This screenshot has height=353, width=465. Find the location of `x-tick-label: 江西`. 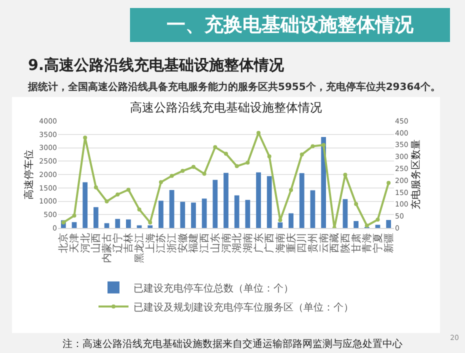

x-tick-label: 江西 is located at coordinates (204, 243).